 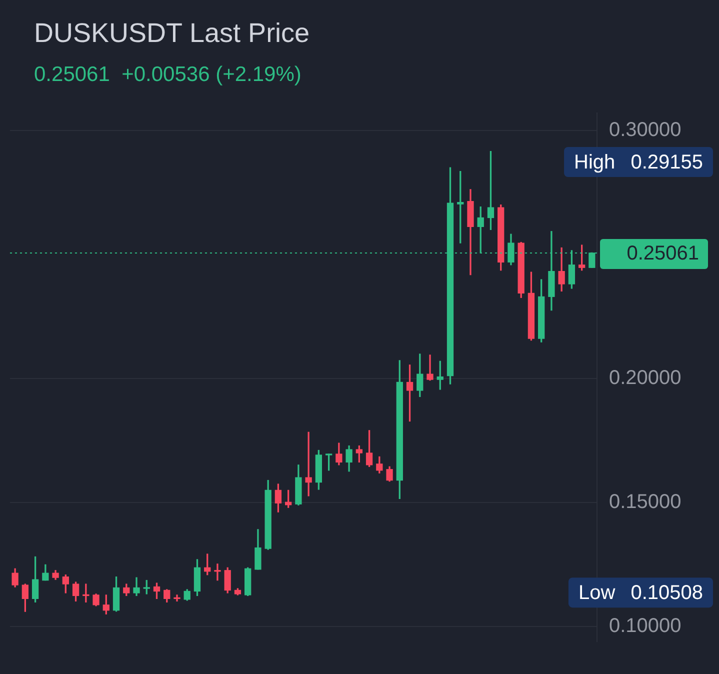 I want to click on ref-line-label: 0.25061, so click(x=662, y=253).